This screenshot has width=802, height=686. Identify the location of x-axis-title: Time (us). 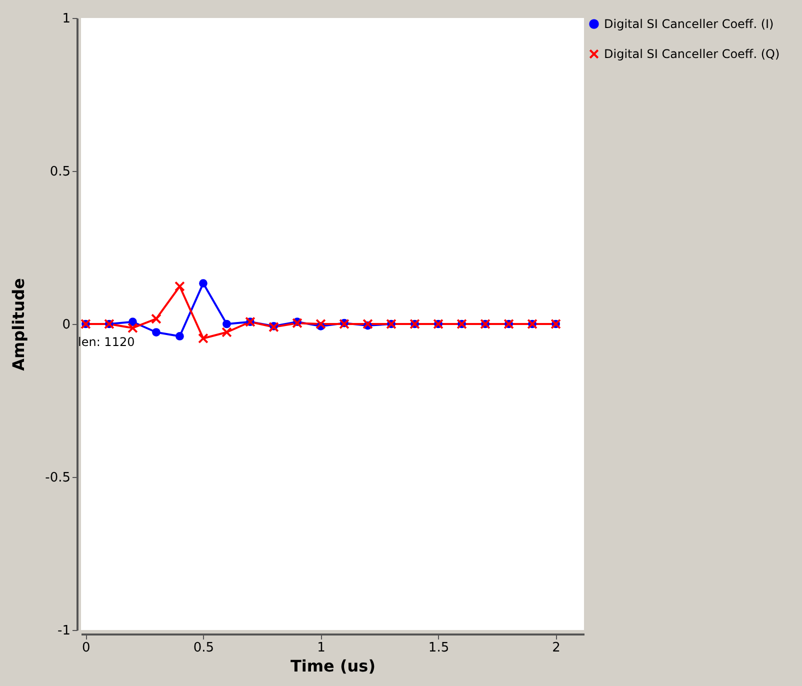
(333, 666).